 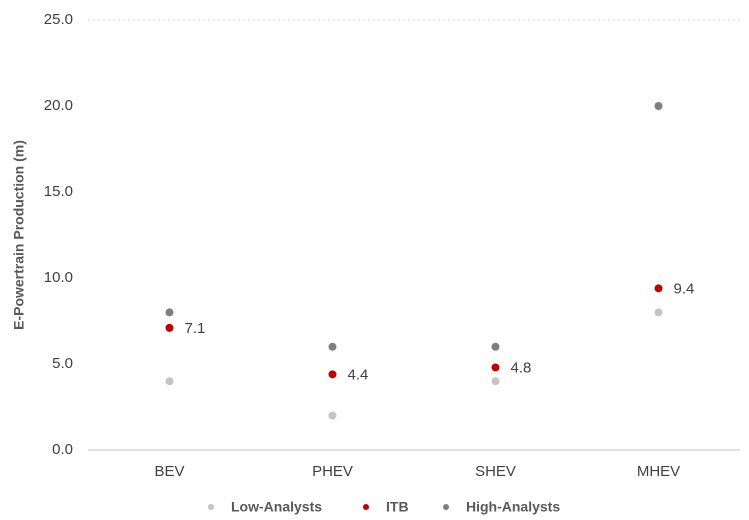 I want to click on y-tick-label: 10.0, so click(x=58, y=277).